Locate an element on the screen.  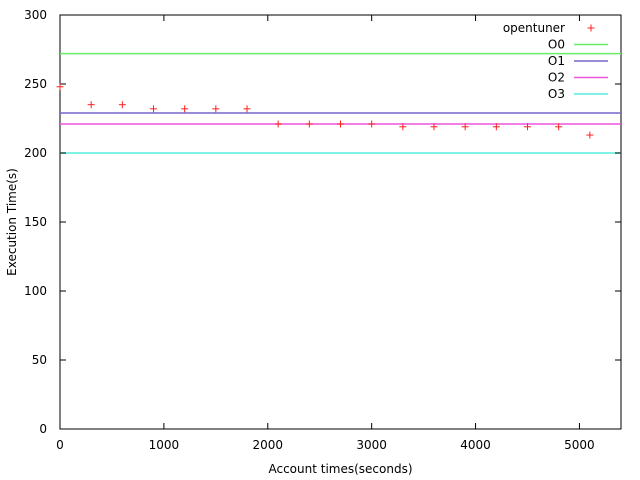
legend-label: O0 is located at coordinates (556, 45).